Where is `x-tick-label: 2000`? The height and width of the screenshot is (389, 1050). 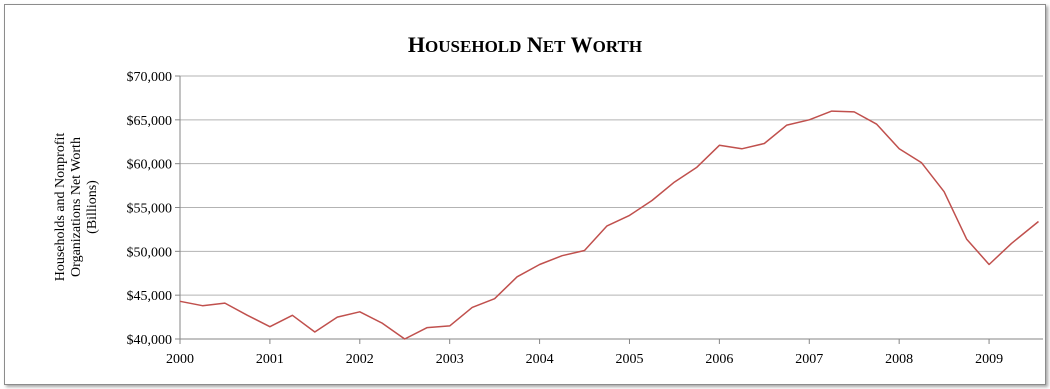 x-tick-label: 2000 is located at coordinates (180, 359).